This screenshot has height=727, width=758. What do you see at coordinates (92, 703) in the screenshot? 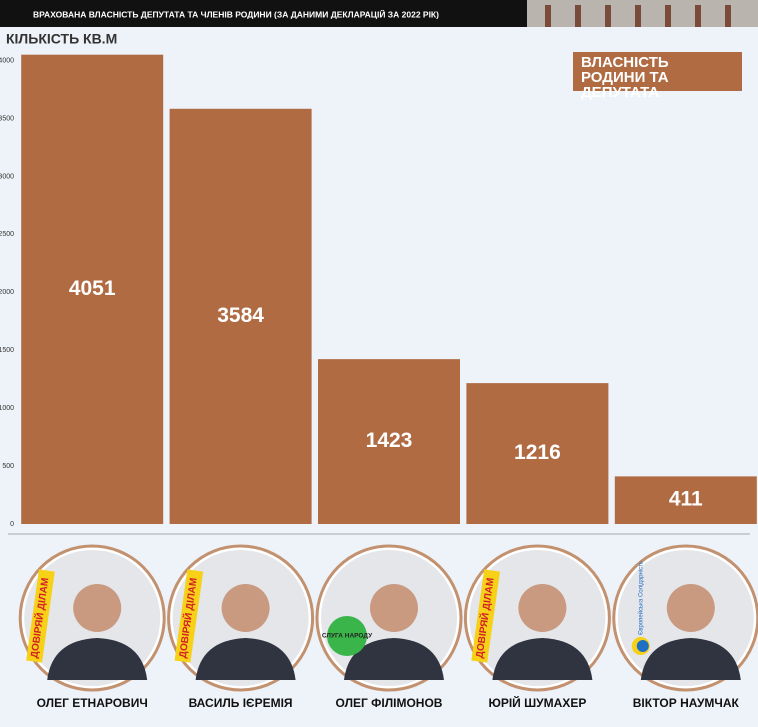
I see `candidate-name: ОЛЕГ ЕТНАРОВИЧ` at bounding box center [92, 703].